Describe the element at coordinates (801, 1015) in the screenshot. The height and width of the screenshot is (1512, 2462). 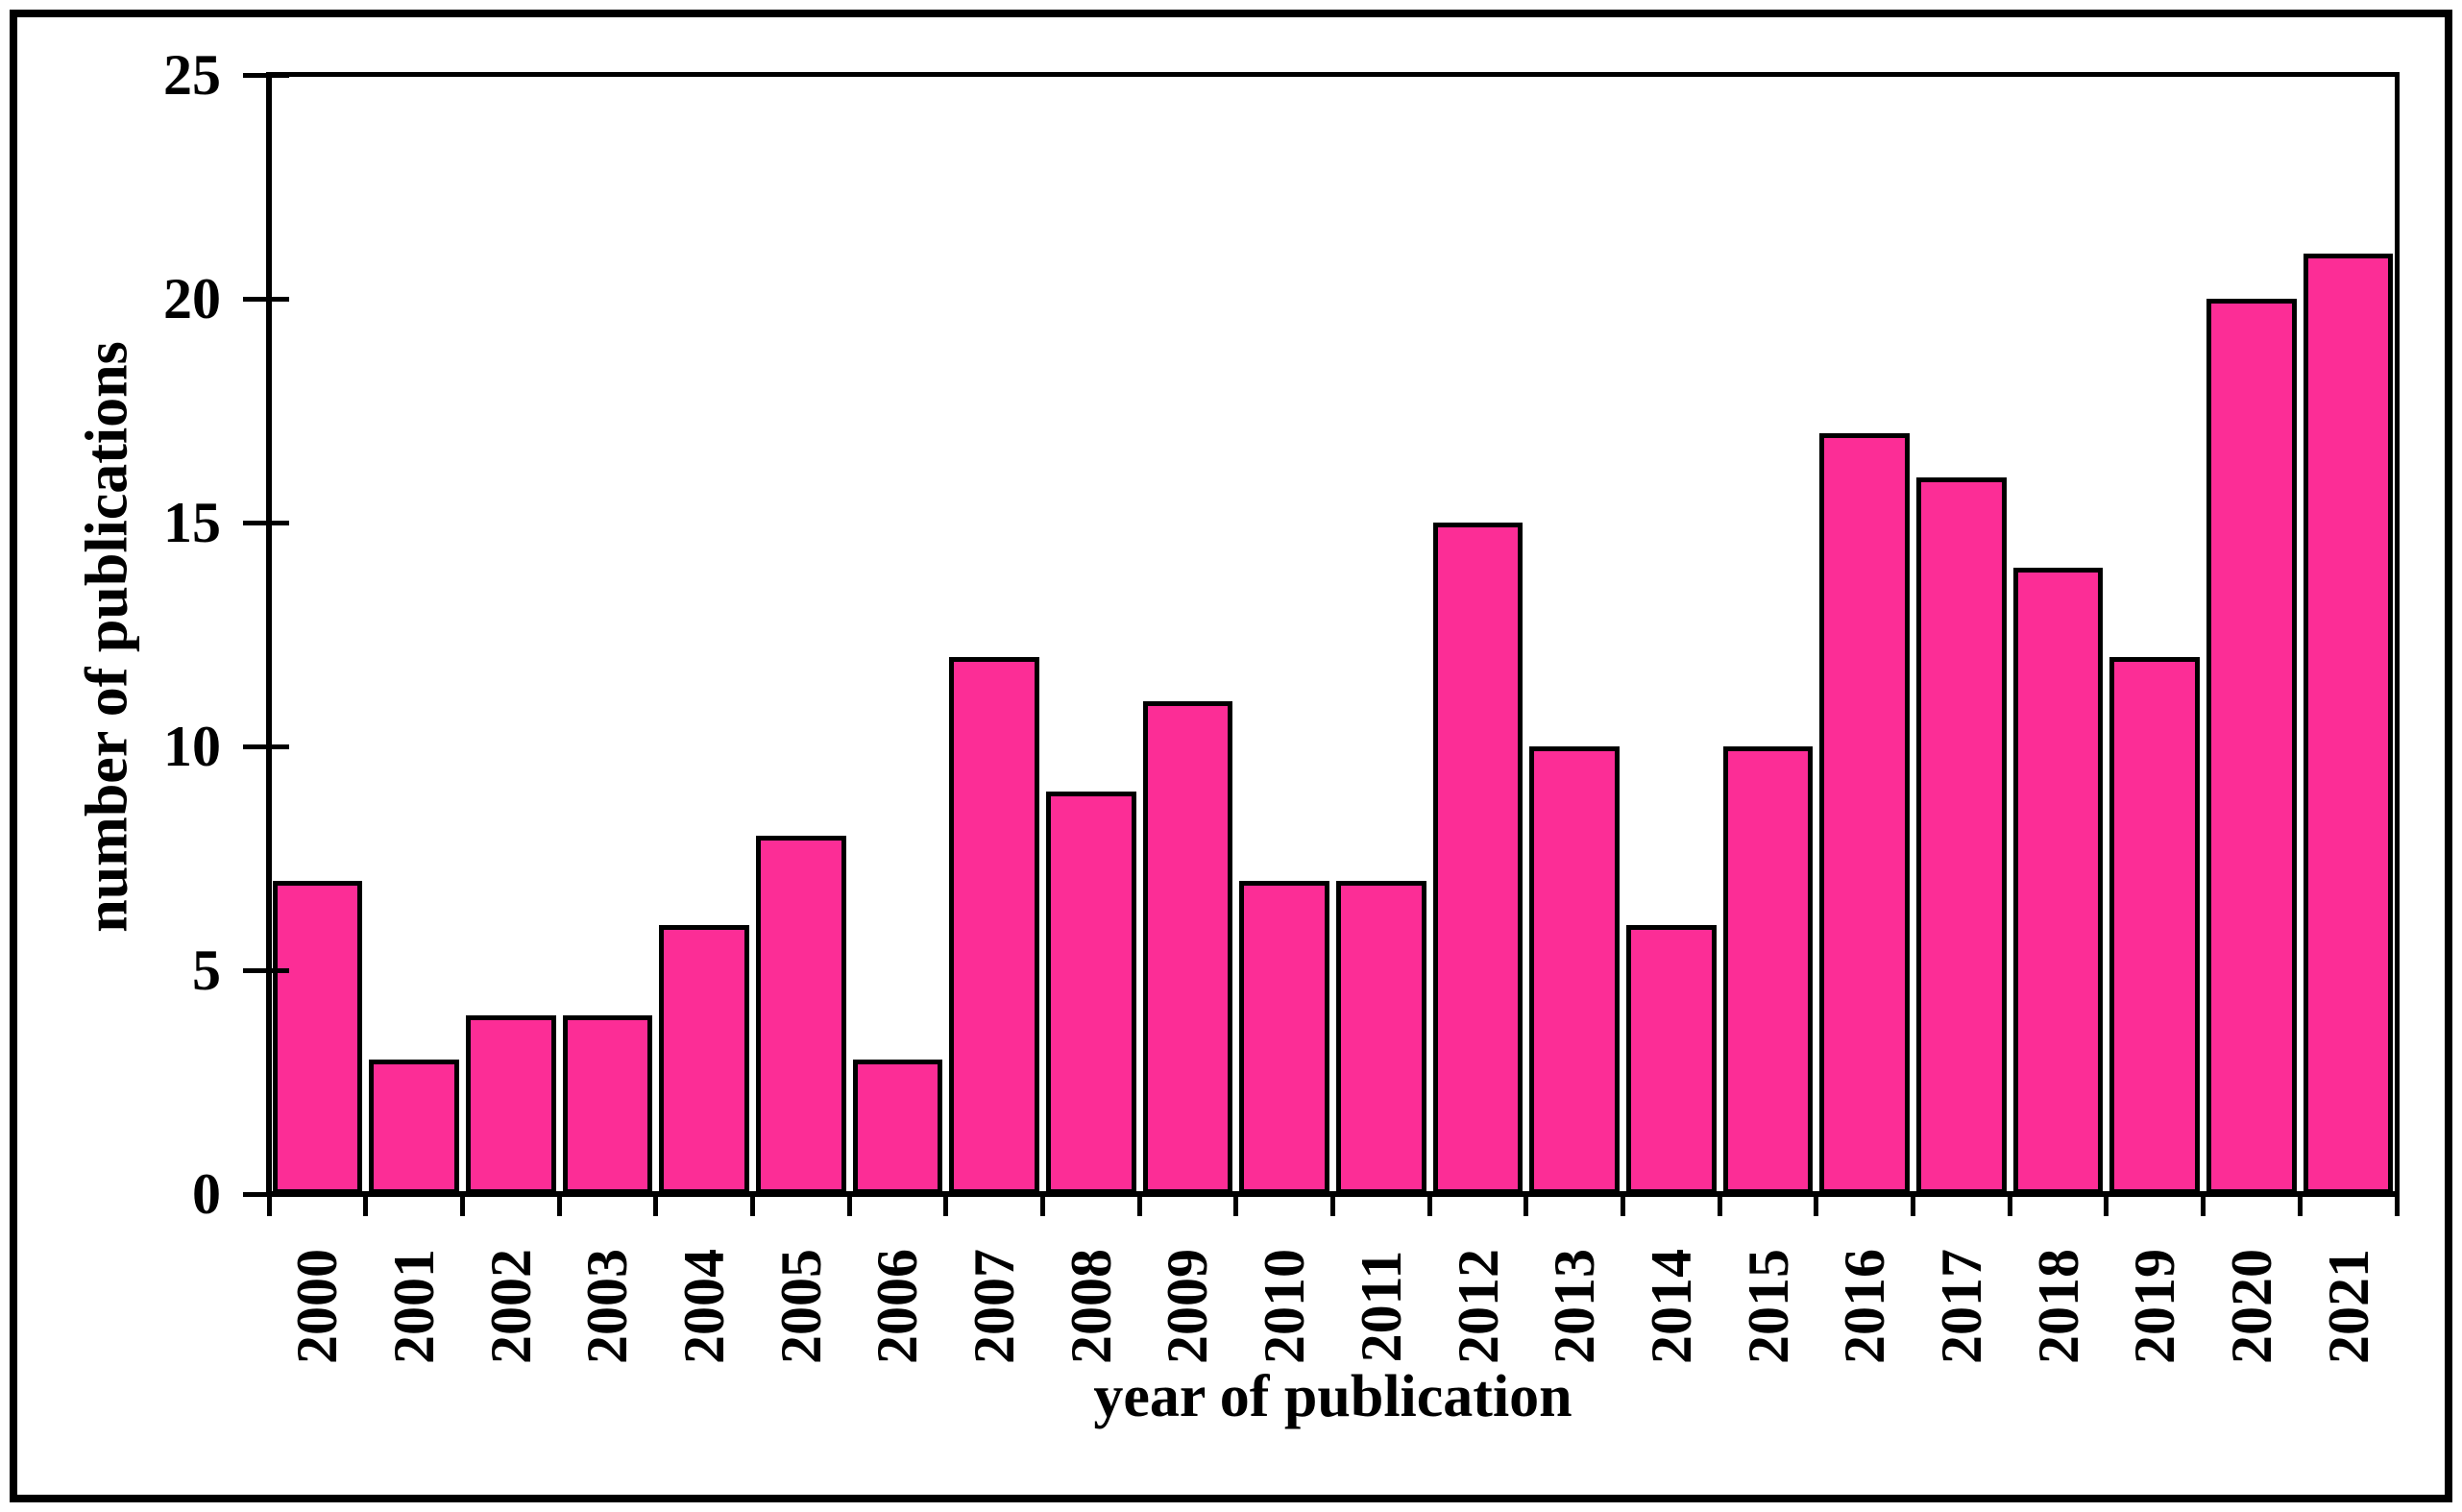
I see `bar-2005` at that location.